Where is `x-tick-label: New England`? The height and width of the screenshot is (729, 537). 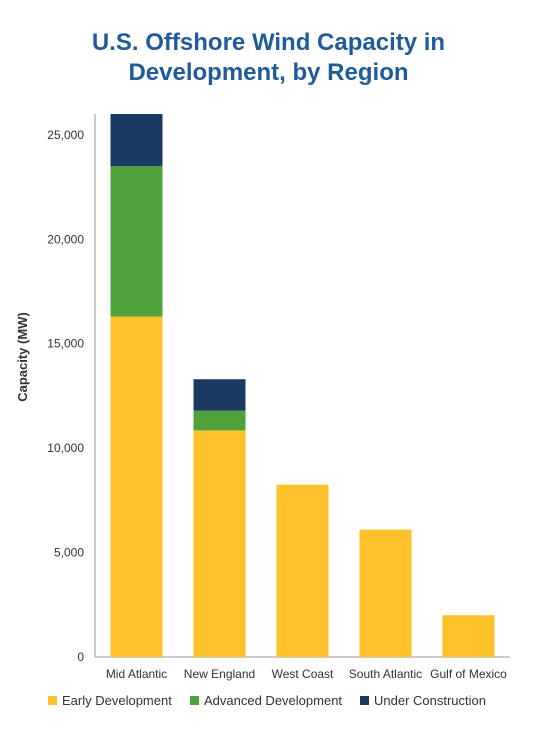 x-tick-label: New England is located at coordinates (219, 674).